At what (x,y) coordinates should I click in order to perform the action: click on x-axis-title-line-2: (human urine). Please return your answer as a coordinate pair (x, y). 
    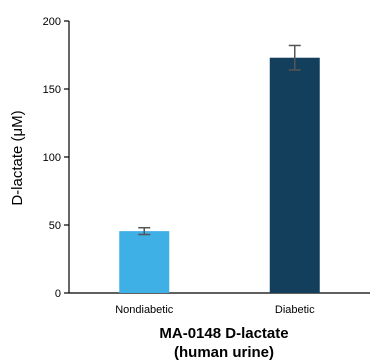
    Looking at the image, I should click on (224, 352).